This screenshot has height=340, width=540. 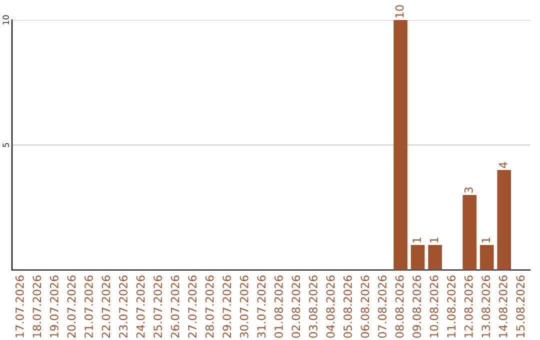 I want to click on x-tick-label: 05.08.2026, so click(x=348, y=307).